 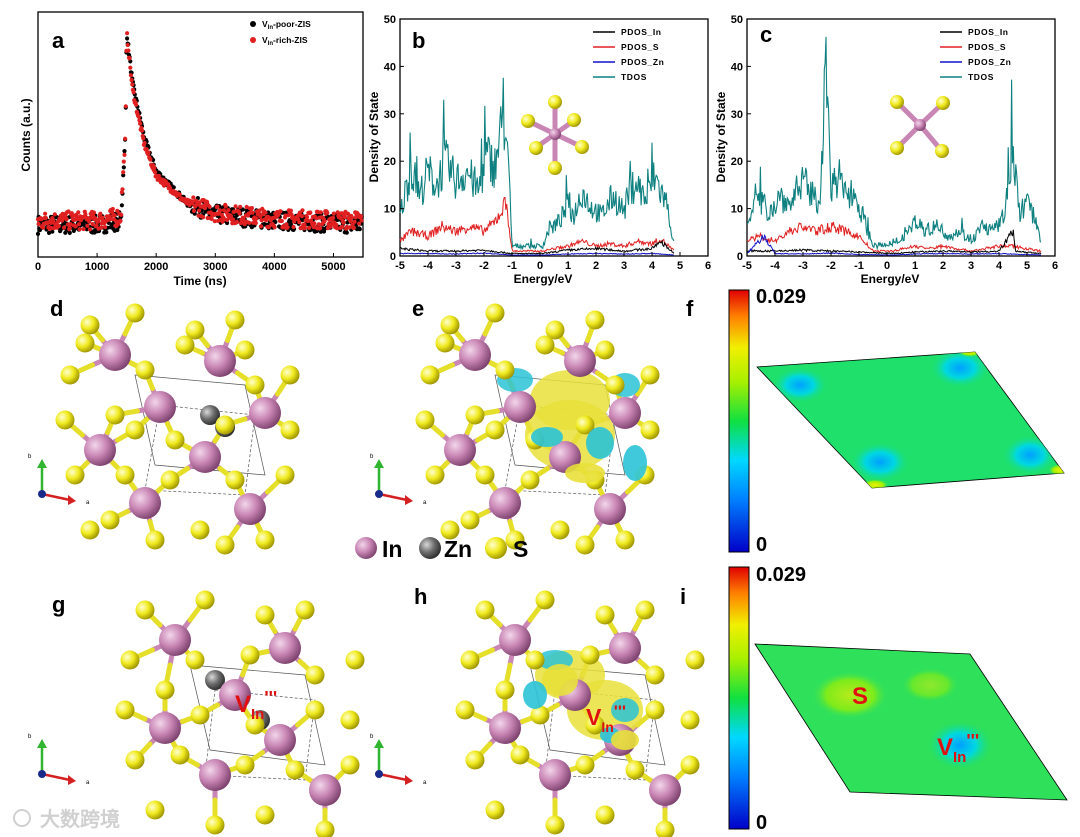 I want to click on x-tick-label: 4000, so click(x=274, y=267).